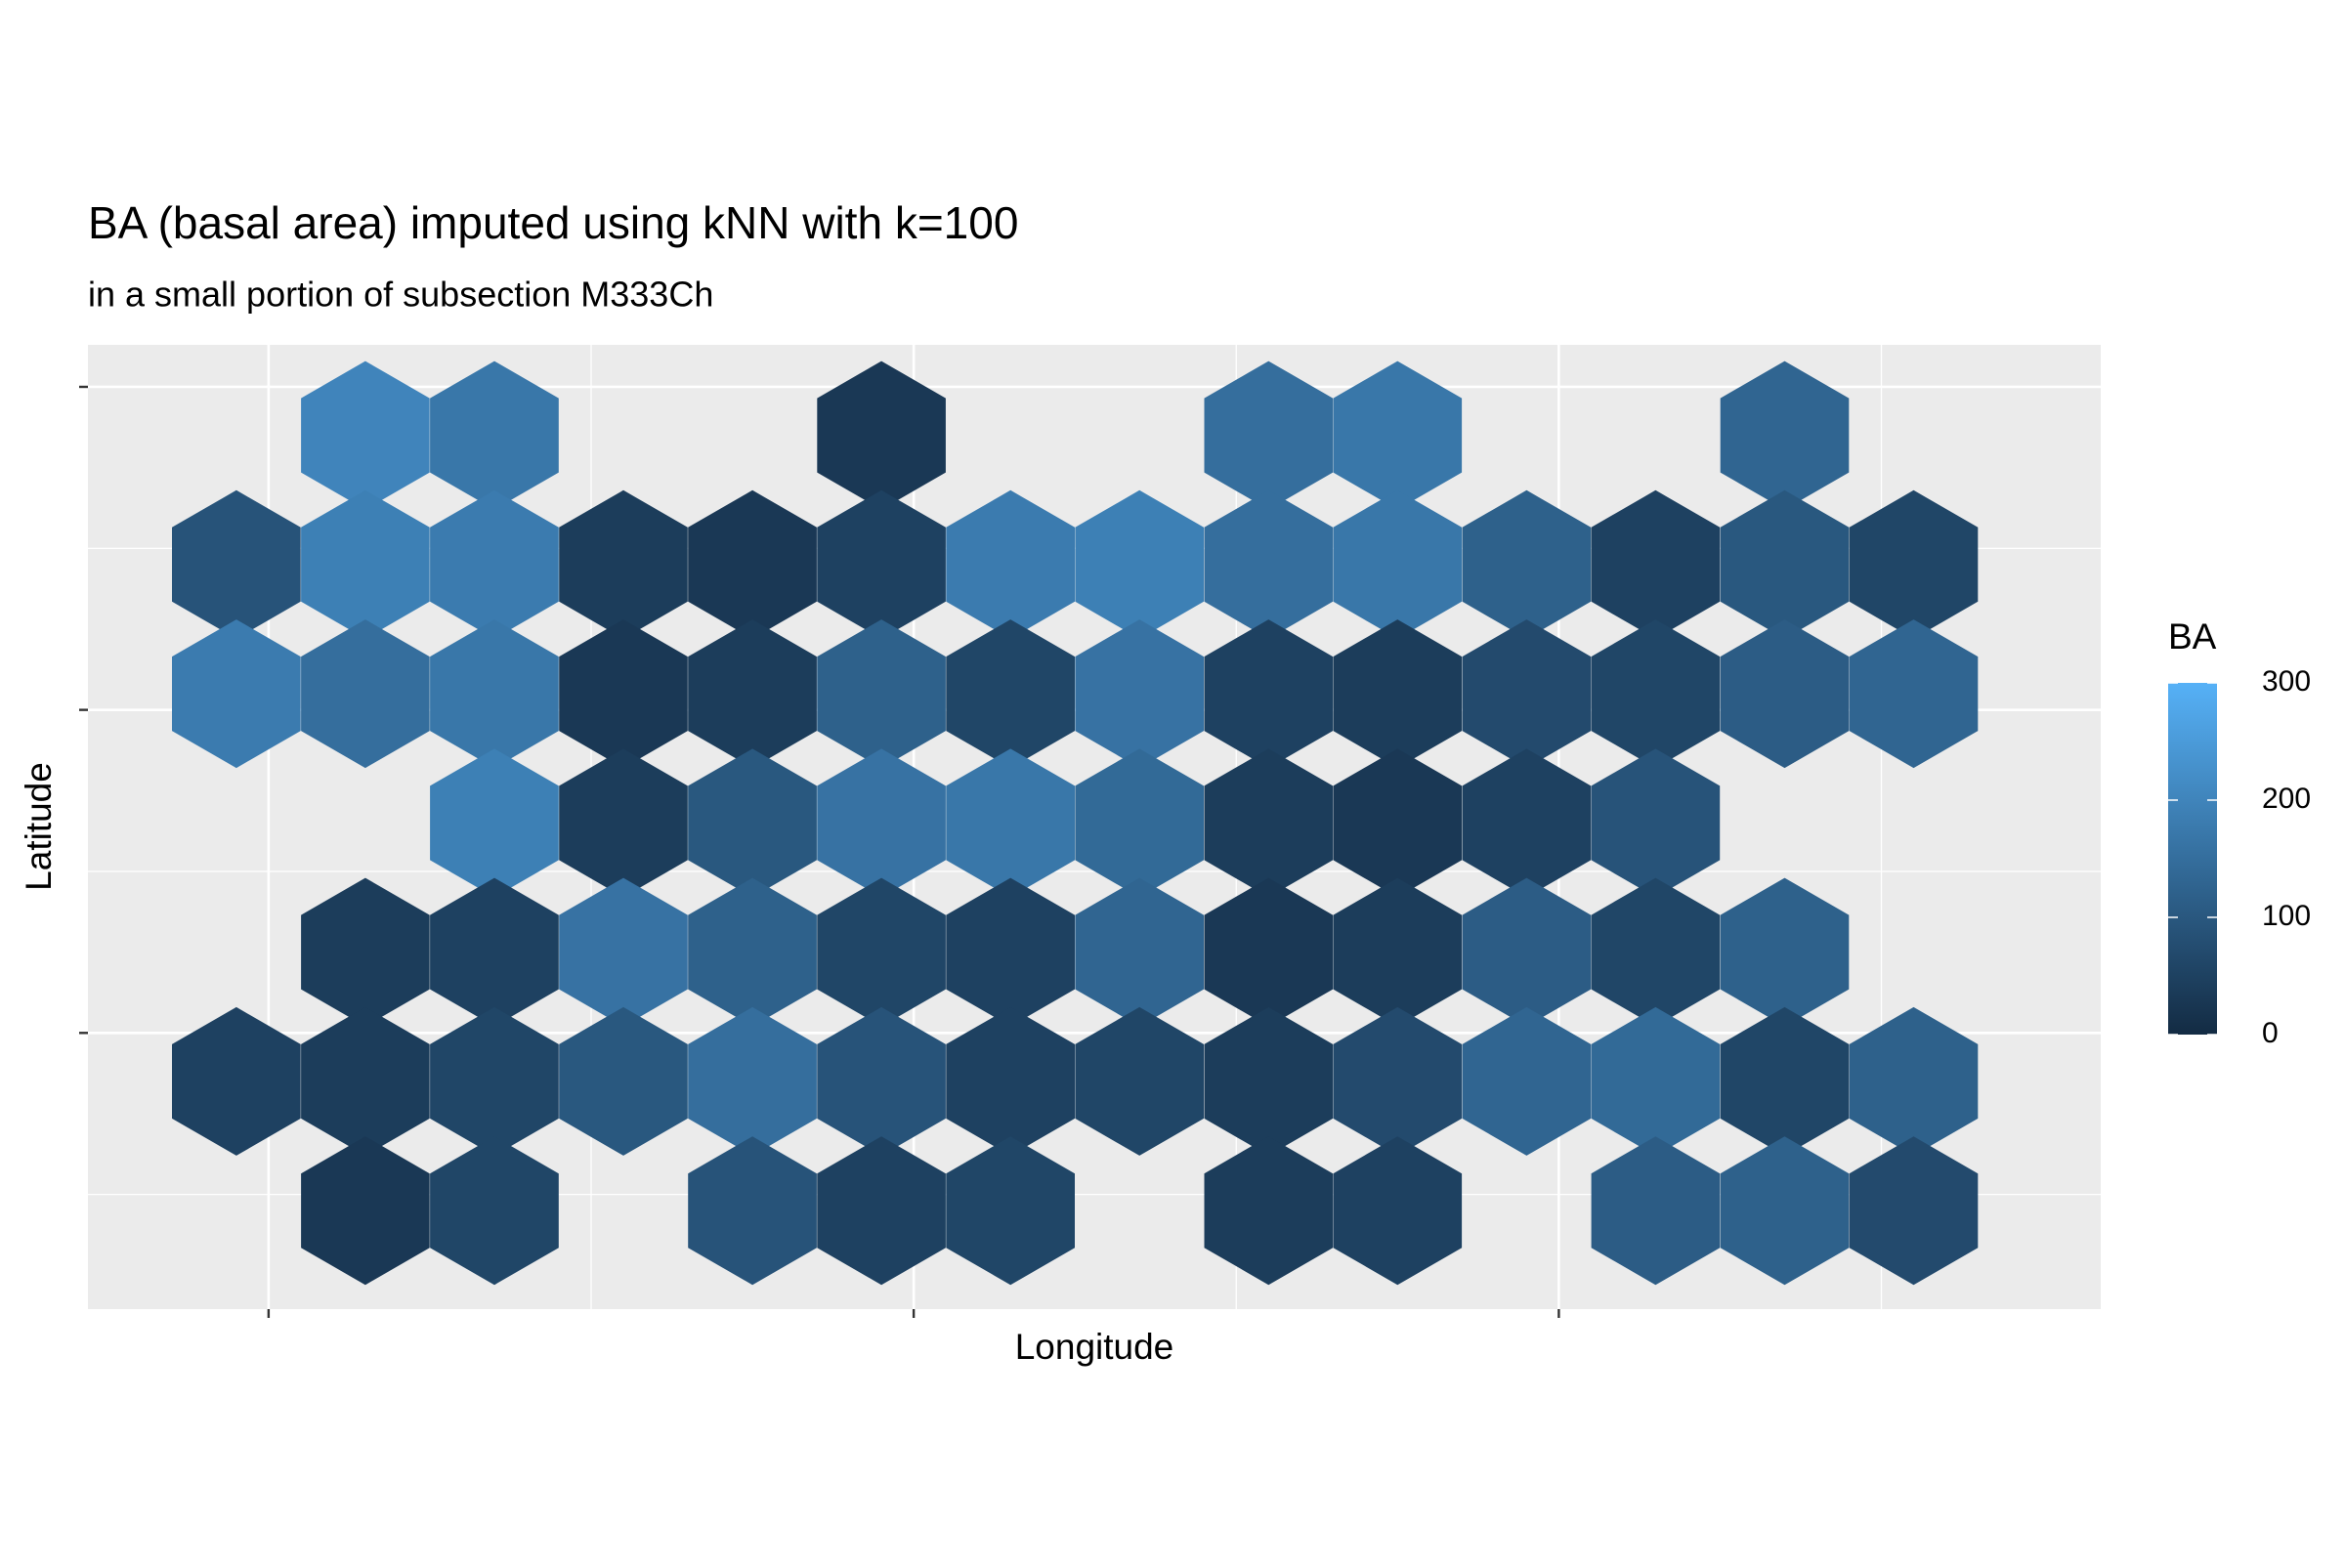 This screenshot has width=2345, height=1568. I want to click on colorbar, so click(2192, 859).